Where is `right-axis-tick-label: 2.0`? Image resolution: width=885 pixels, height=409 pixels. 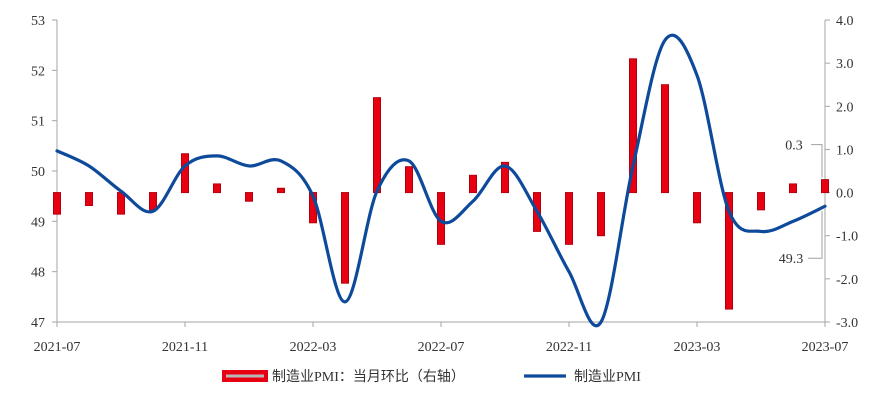
right-axis-tick-label: 2.0 is located at coordinates (845, 107).